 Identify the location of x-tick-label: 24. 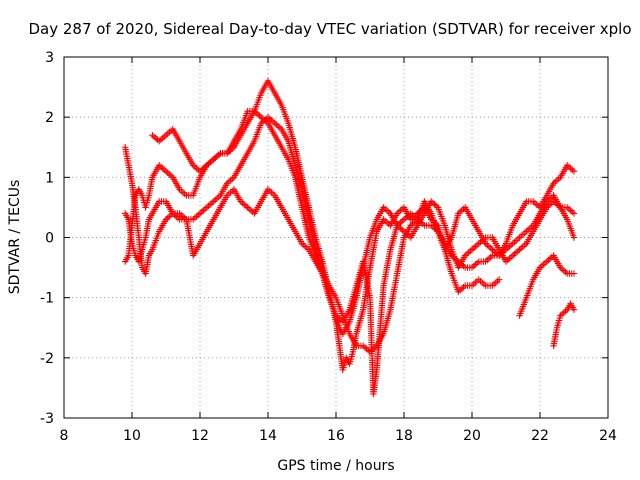
(608, 436).